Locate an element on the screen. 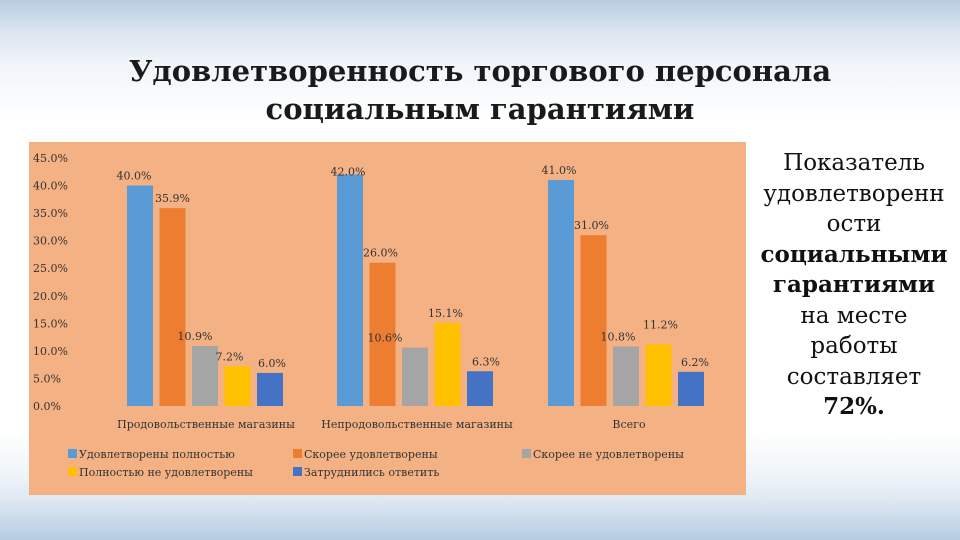 The height and width of the screenshot is (540, 960). y-tick-label: 10.0% is located at coordinates (50, 351).